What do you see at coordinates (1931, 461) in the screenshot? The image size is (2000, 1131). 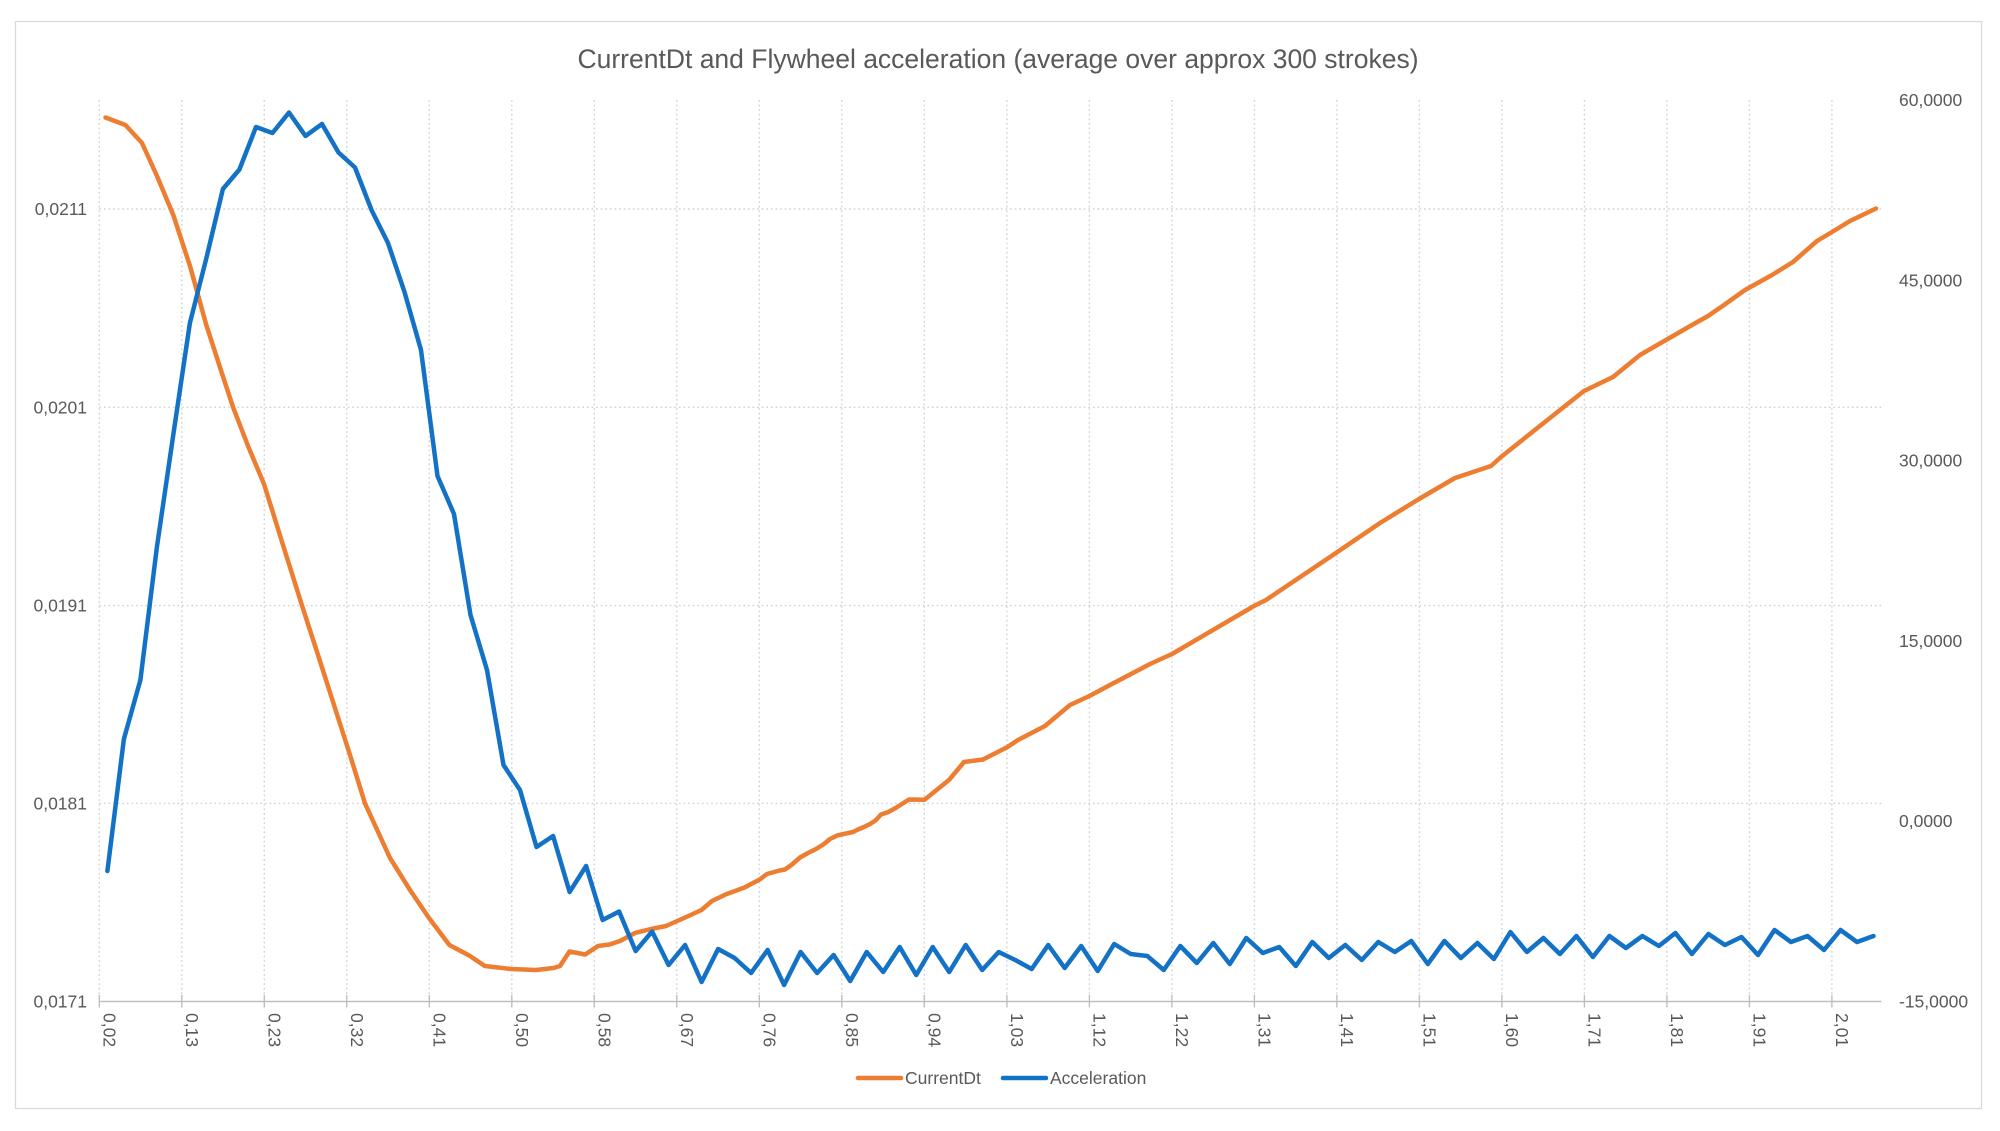 I see `svg-text: 30,0000` at bounding box center [1931, 461].